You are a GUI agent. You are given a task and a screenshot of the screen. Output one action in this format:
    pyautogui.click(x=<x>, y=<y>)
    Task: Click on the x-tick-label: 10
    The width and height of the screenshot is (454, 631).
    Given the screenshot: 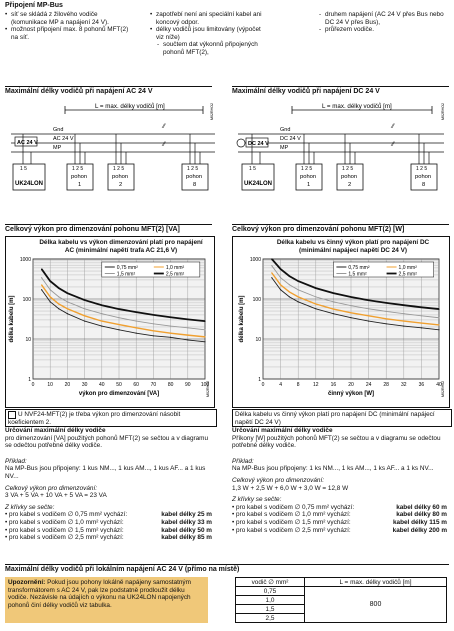 What is the action you would take?
    pyautogui.click(x=50, y=385)
    